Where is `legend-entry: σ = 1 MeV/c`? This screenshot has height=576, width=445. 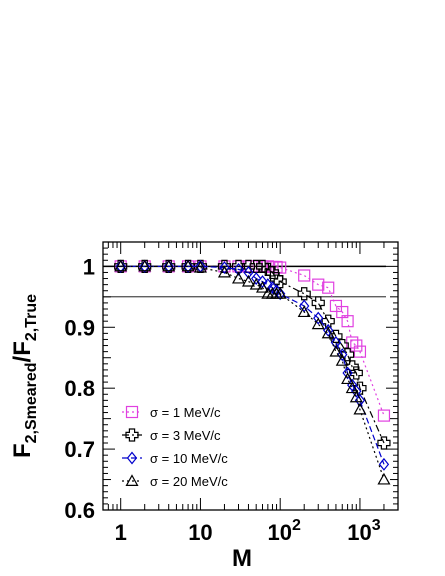
legend-entry: σ = 1 MeV/c is located at coordinates (171, 412).